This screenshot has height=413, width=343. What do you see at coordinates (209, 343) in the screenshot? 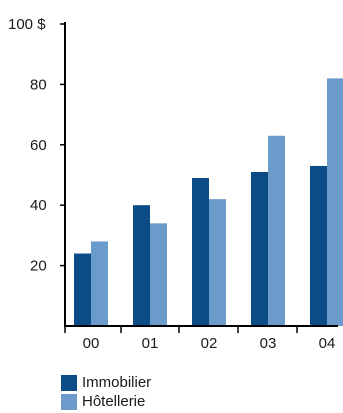
I see `x-tick-label-02: 02` at bounding box center [209, 343].